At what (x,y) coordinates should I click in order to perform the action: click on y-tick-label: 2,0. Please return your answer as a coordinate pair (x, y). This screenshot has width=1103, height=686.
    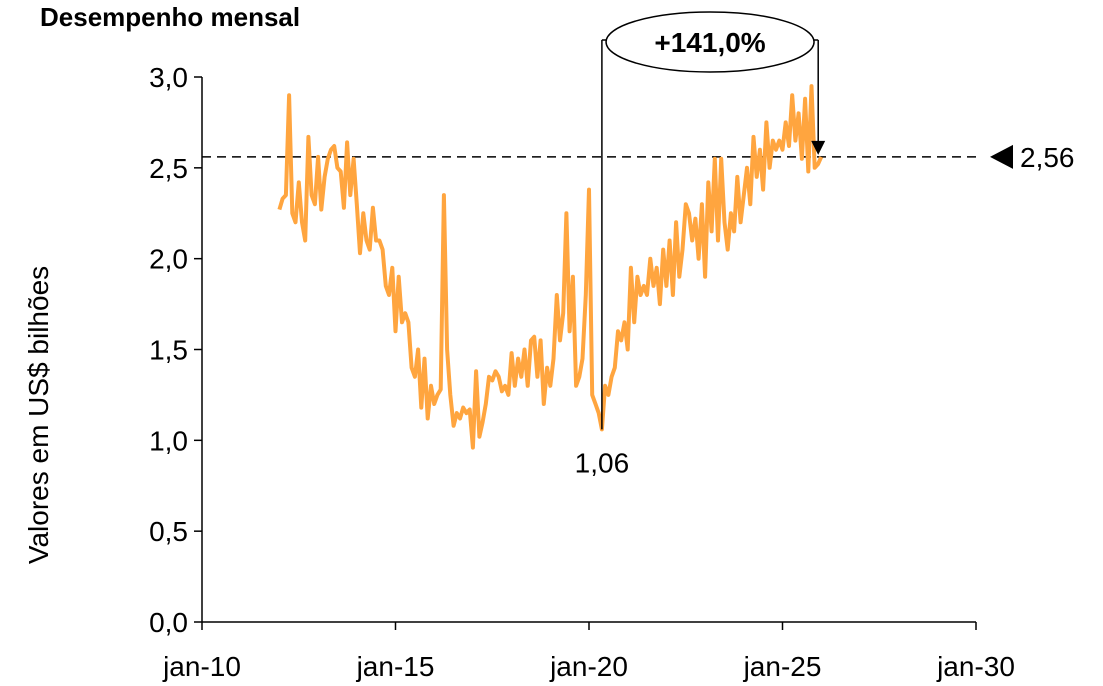
    Looking at the image, I should click on (168, 259).